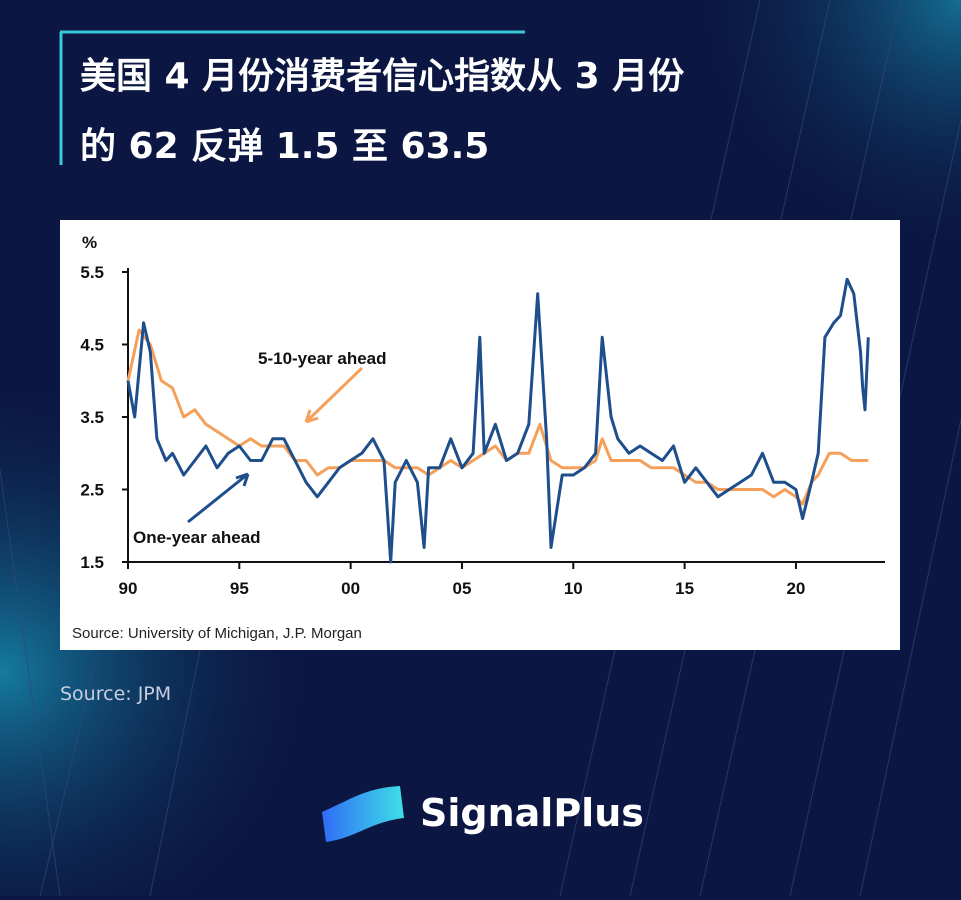 The image size is (961, 900). What do you see at coordinates (197, 537) in the screenshot?
I see `annotation: One-year ahead` at bounding box center [197, 537].